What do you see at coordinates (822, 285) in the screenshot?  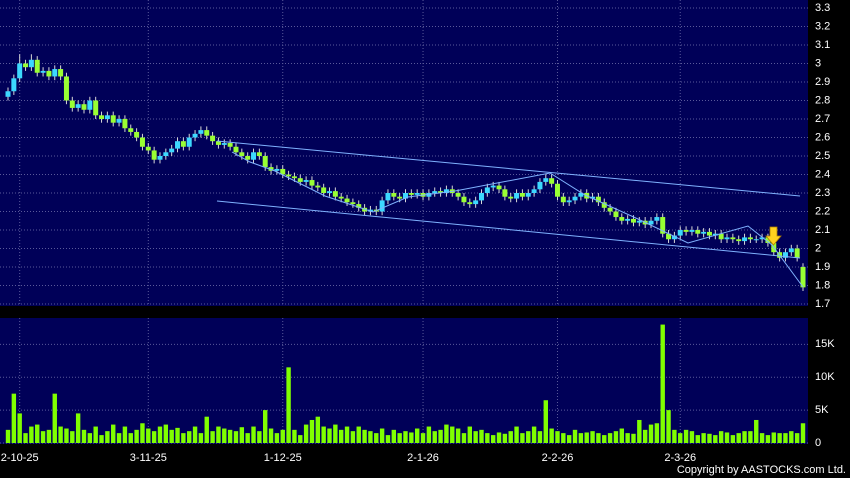 I see `y-tick-label: 1.8` at bounding box center [822, 285].